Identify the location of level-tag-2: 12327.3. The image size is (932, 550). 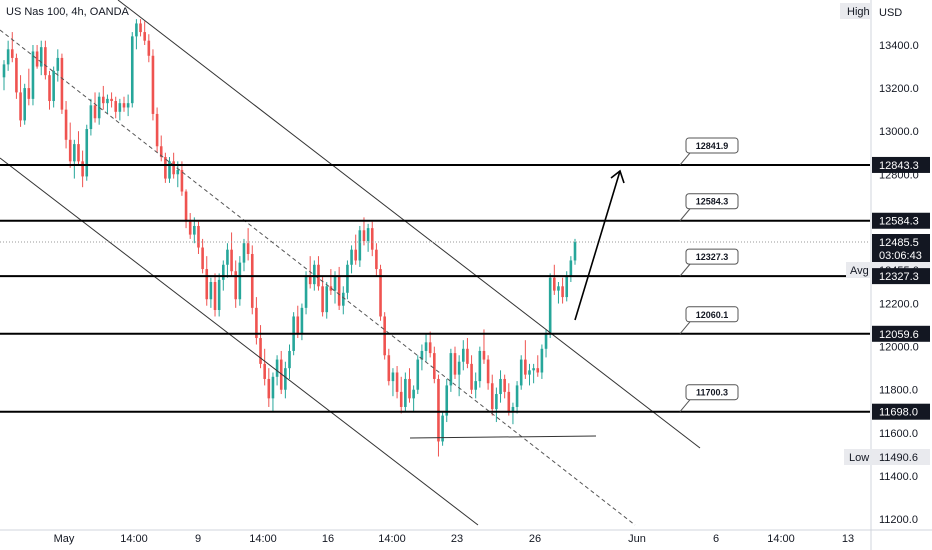
(901, 276).